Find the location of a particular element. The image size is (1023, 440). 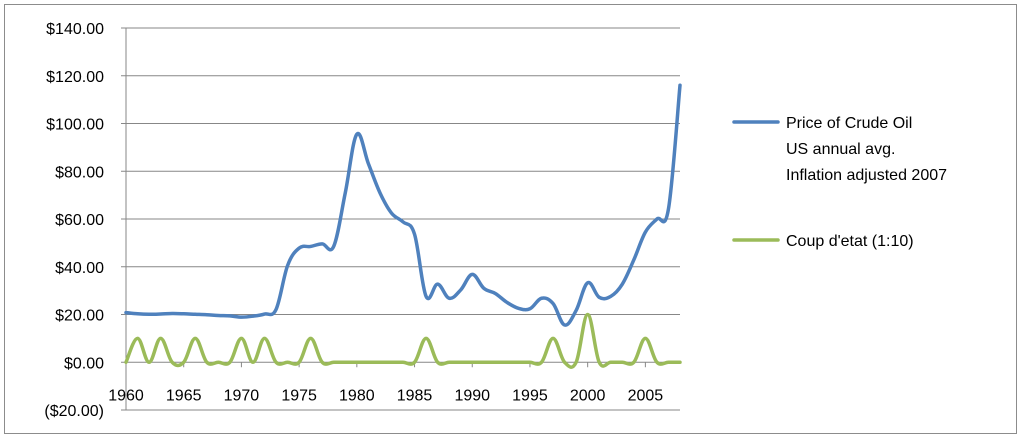

x-tick-label: 1980 is located at coordinates (357, 395).